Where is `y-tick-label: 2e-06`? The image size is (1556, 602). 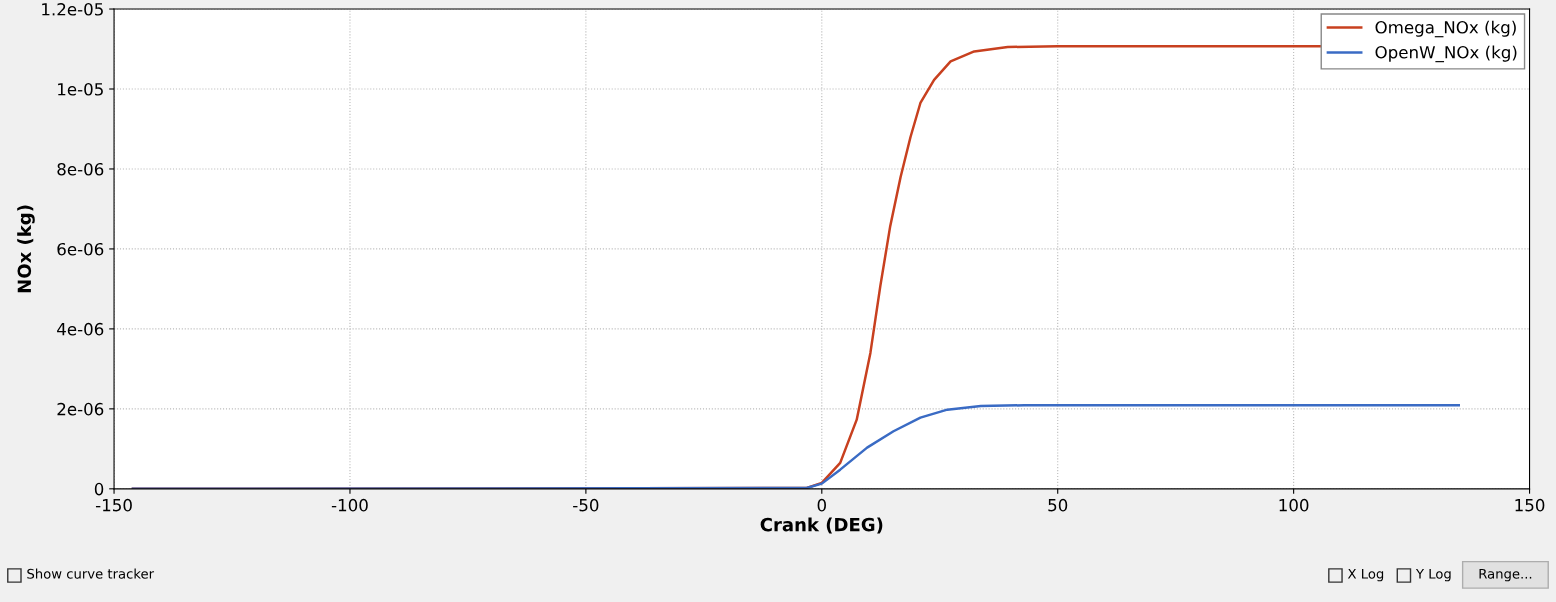
y-tick-label: 2e-06 is located at coordinates (80, 409).